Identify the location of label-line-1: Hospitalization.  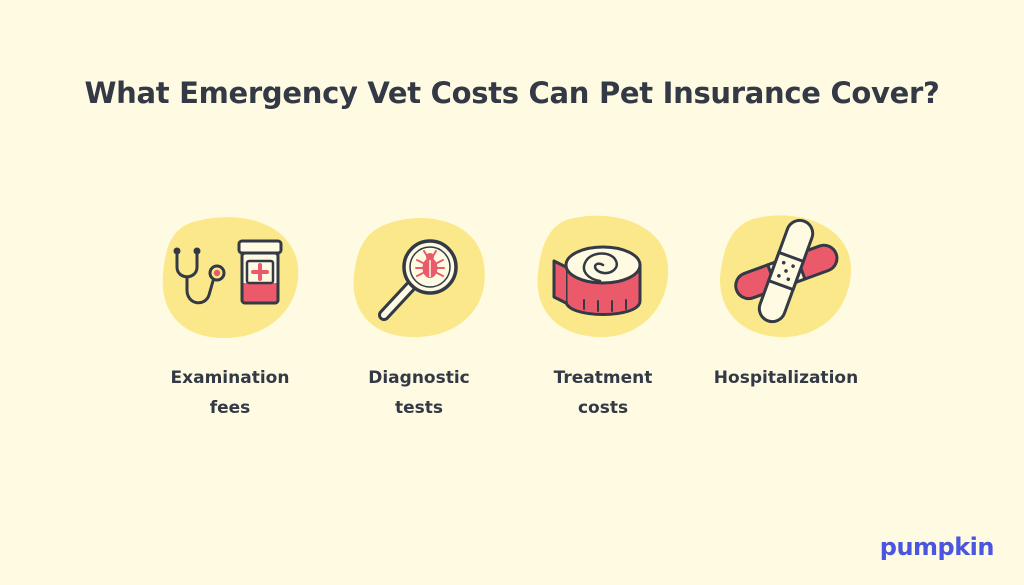
(786, 378).